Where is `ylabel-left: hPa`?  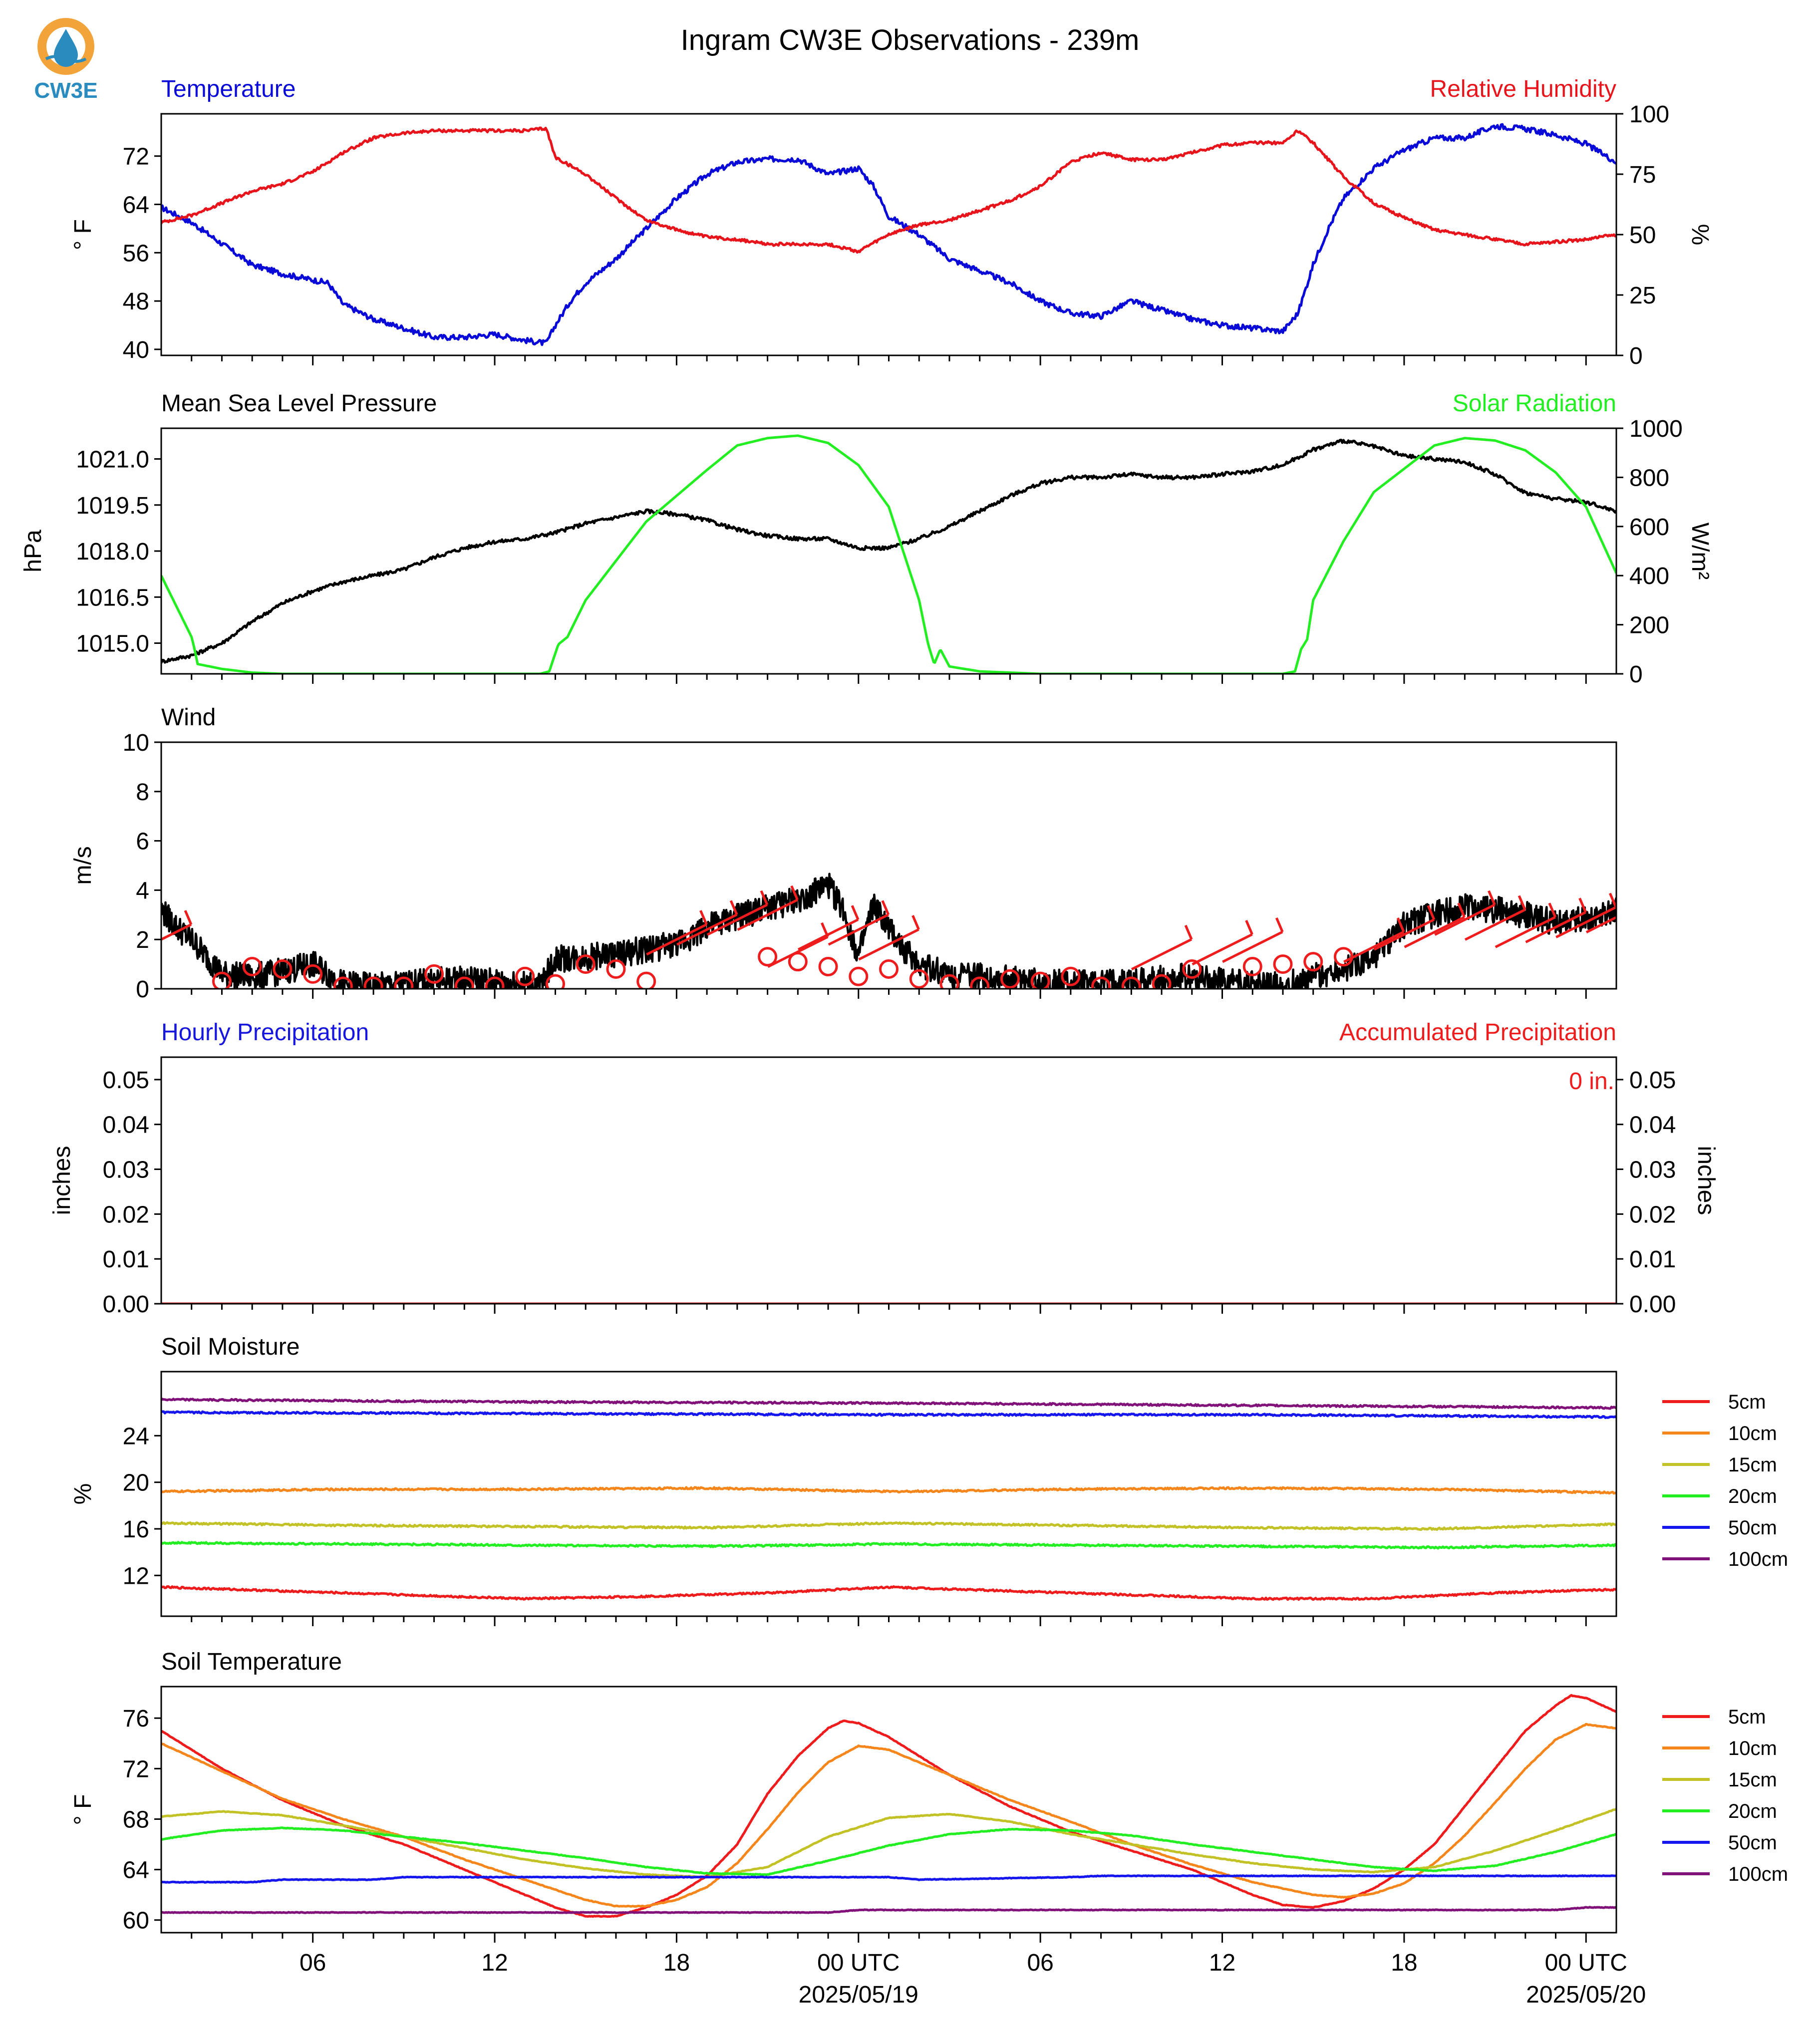
ylabel-left: hPa is located at coordinates (33, 551).